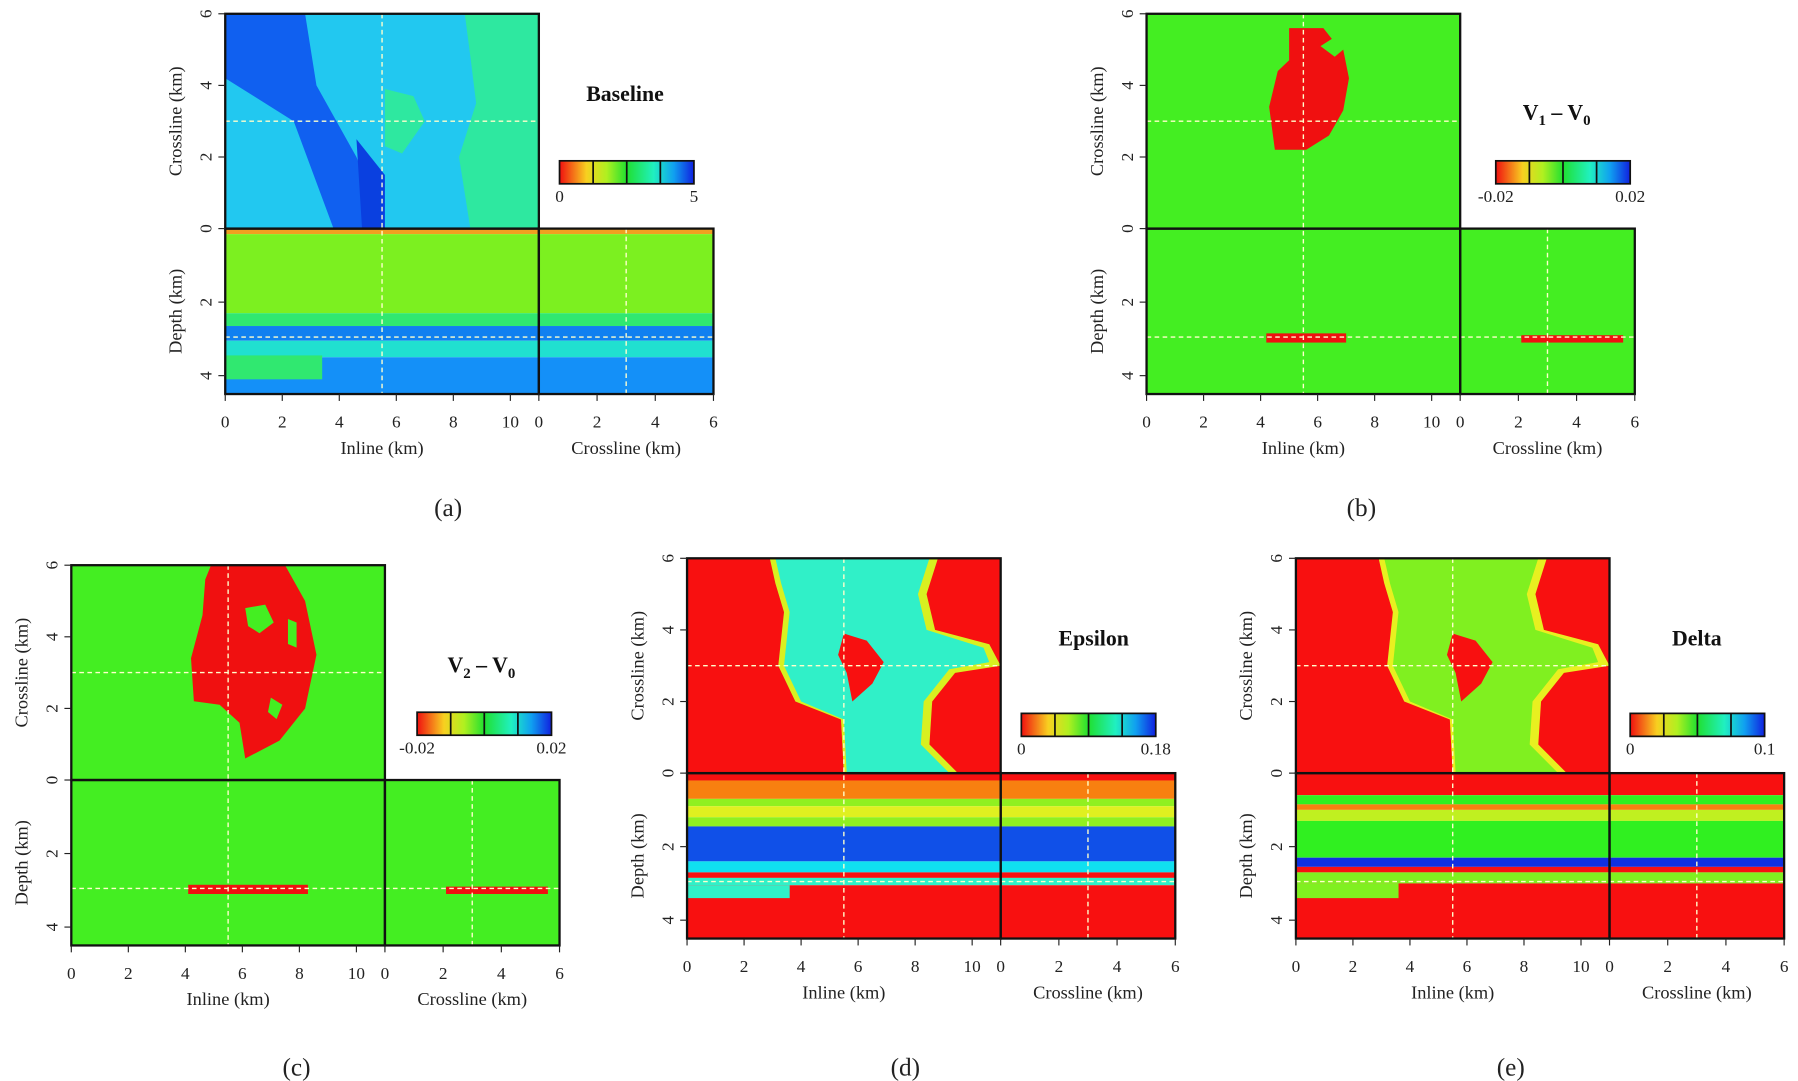 The image size is (1798, 1081). What do you see at coordinates (1564, 112) in the screenshot?
I see `title-minus: – V` at bounding box center [1564, 112].